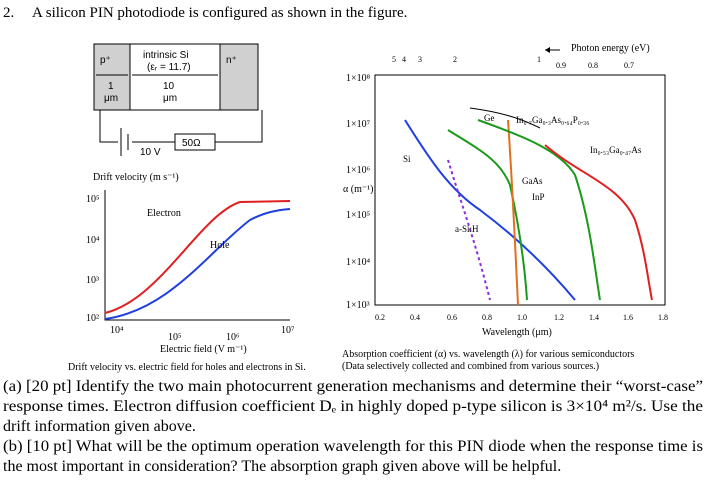 The height and width of the screenshot is (480, 706). What do you see at coordinates (92, 280) in the screenshot?
I see `y-tick-label: 10³` at bounding box center [92, 280].